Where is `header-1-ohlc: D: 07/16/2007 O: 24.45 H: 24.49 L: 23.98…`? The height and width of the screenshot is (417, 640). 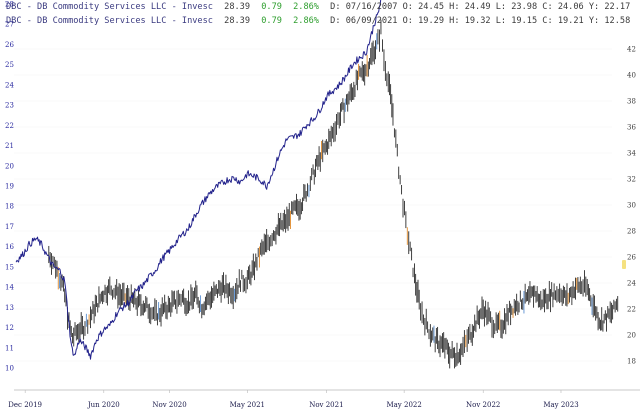
header-1-ohlc: D: 07/16/2007 O: 24.45 H: 24.49 L: 23.98… is located at coordinates (480, 7).